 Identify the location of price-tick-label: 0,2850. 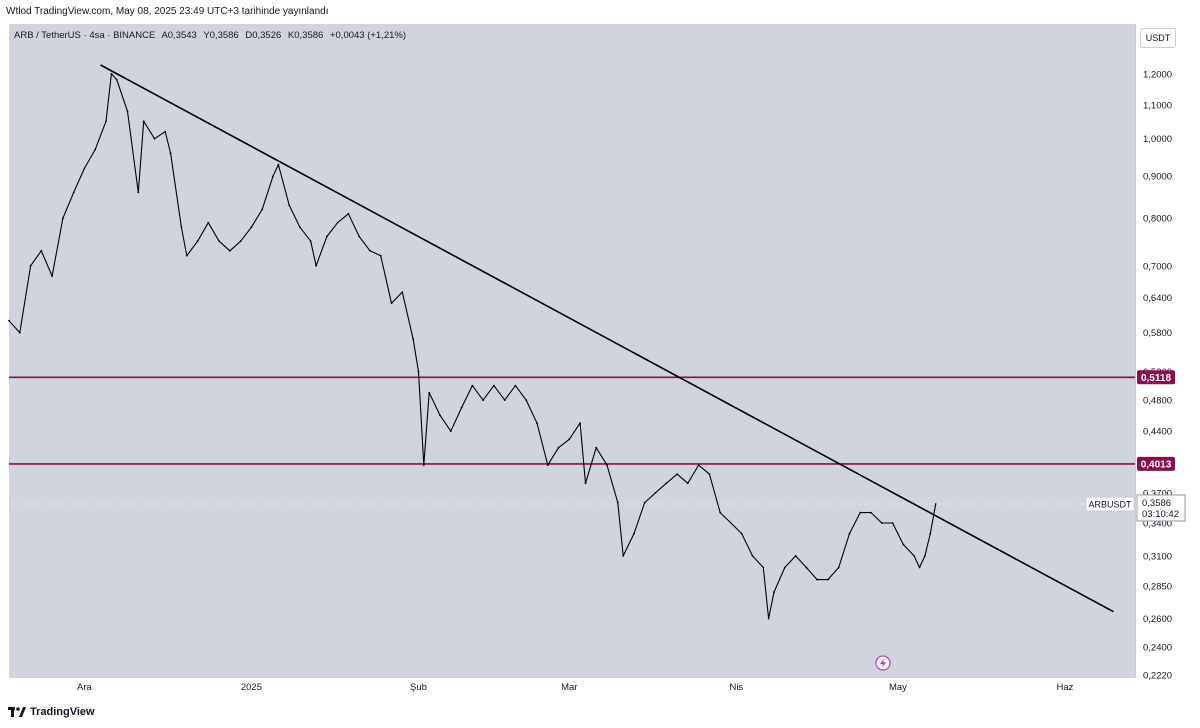
(1157, 586).